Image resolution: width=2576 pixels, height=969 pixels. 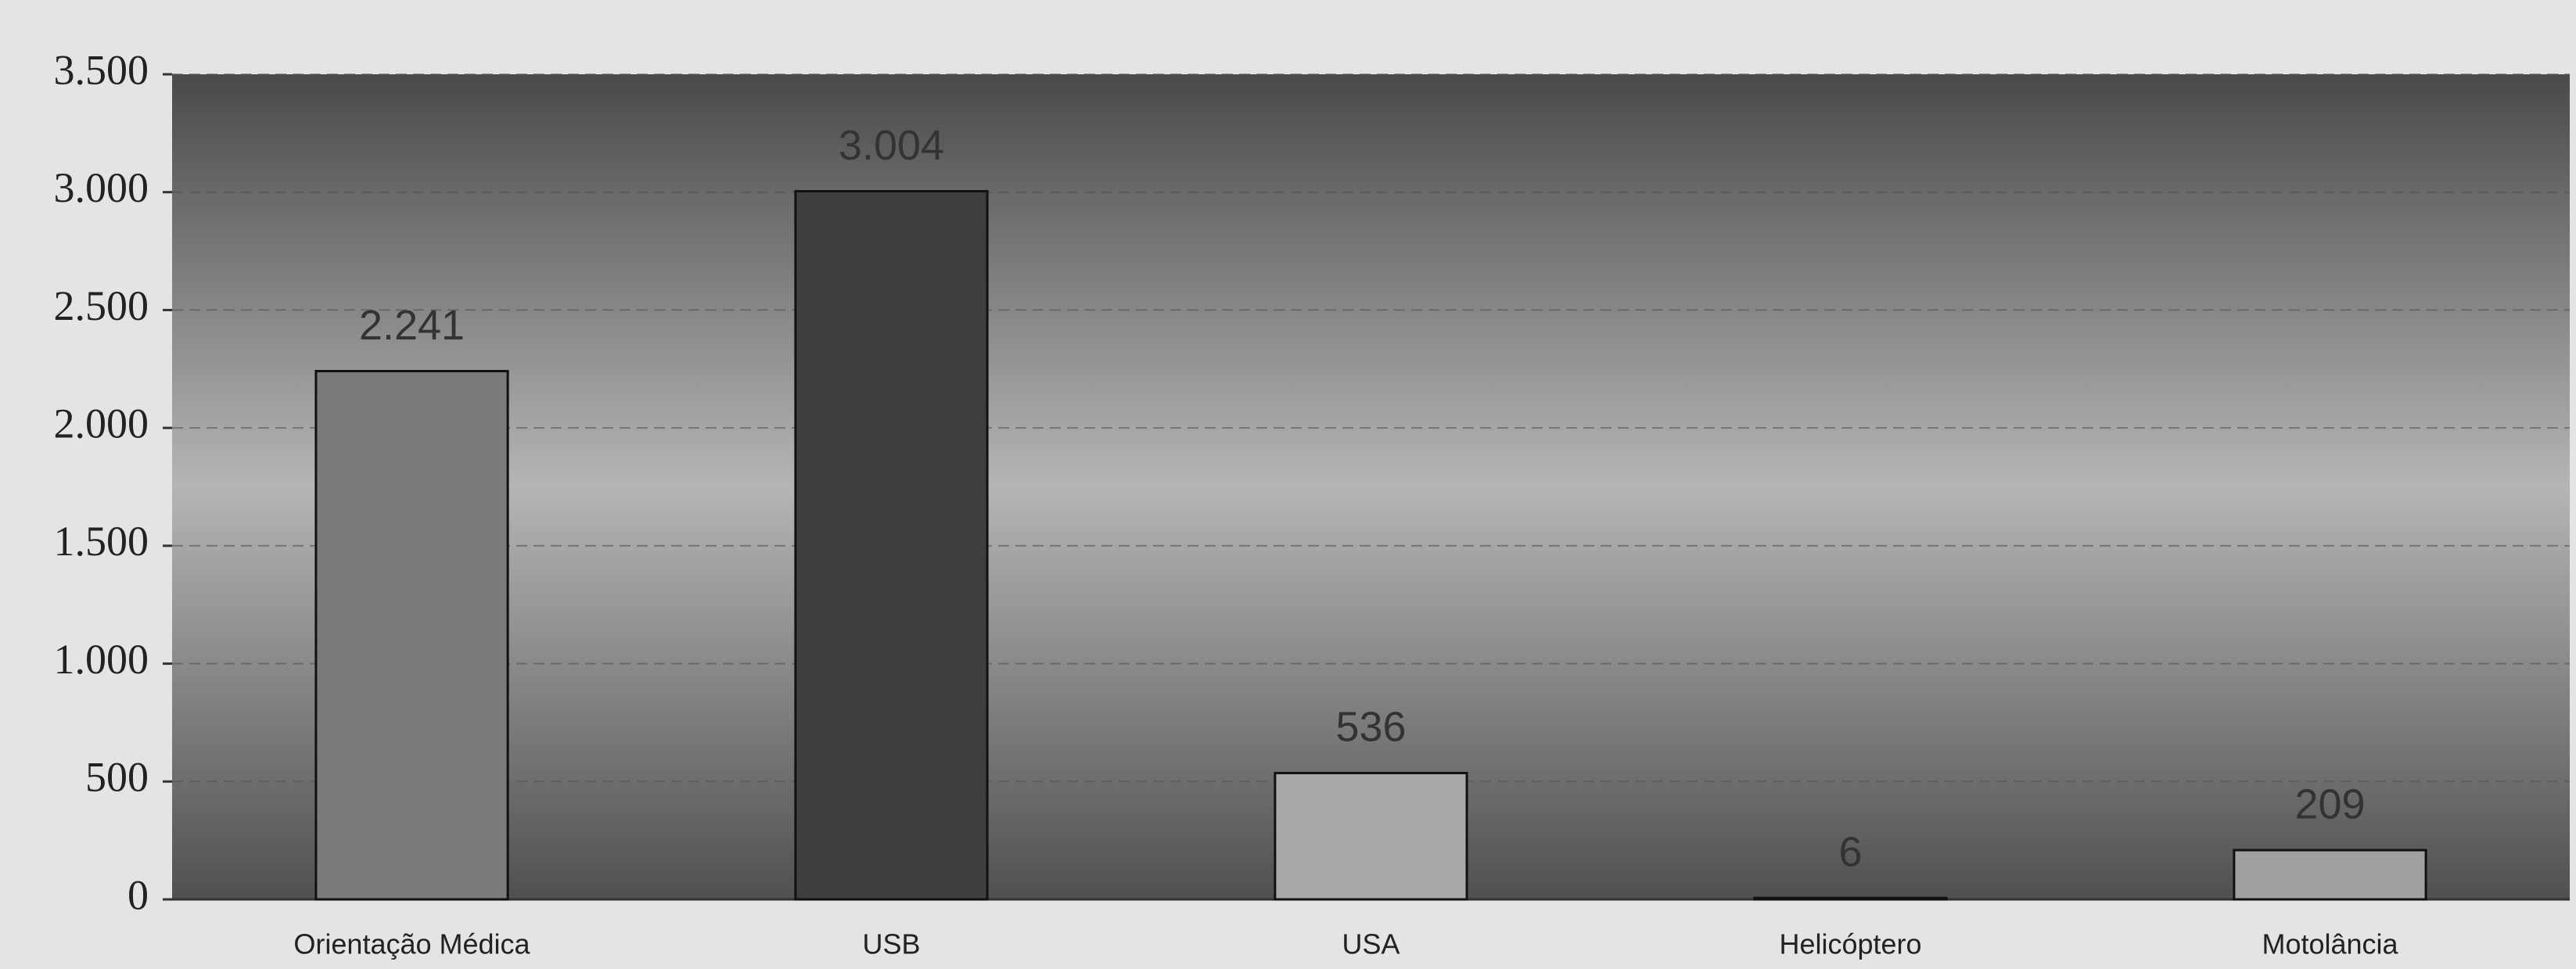 I want to click on x-tick-label: Orientação Médica, so click(x=412, y=944).